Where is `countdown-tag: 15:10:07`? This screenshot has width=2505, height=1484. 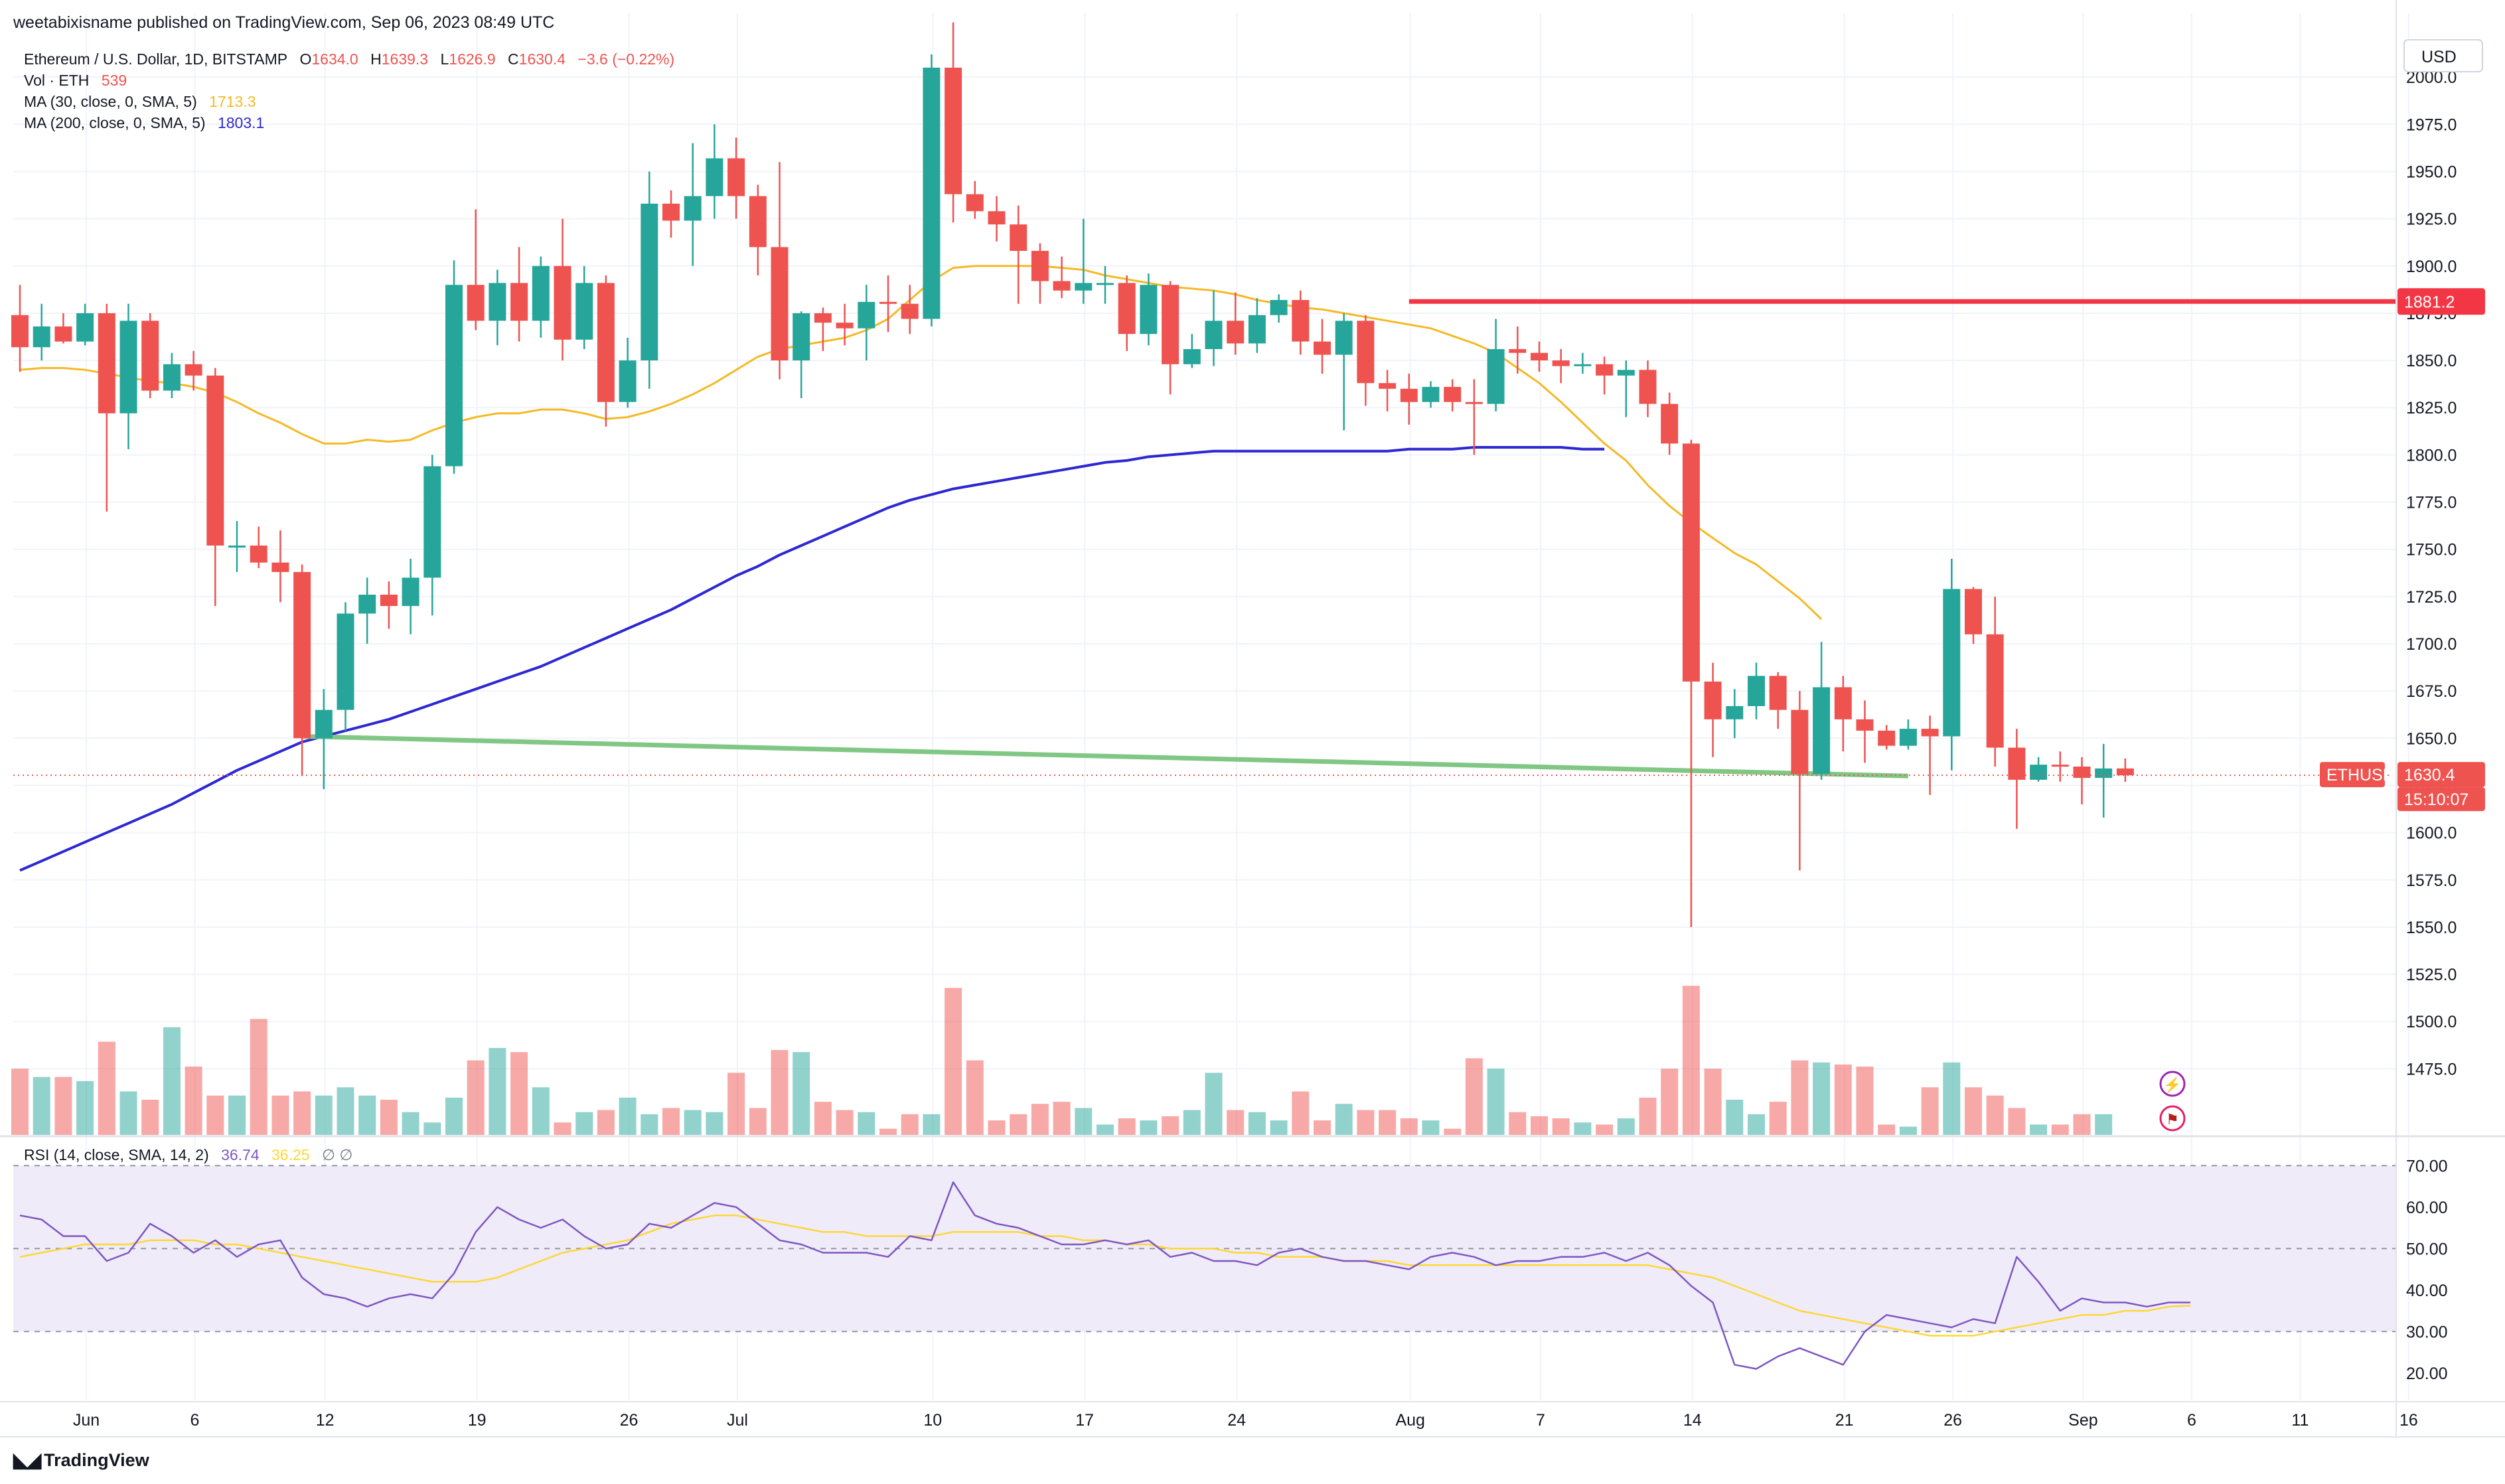
countdown-tag: 15:10:07 is located at coordinates (2441, 800).